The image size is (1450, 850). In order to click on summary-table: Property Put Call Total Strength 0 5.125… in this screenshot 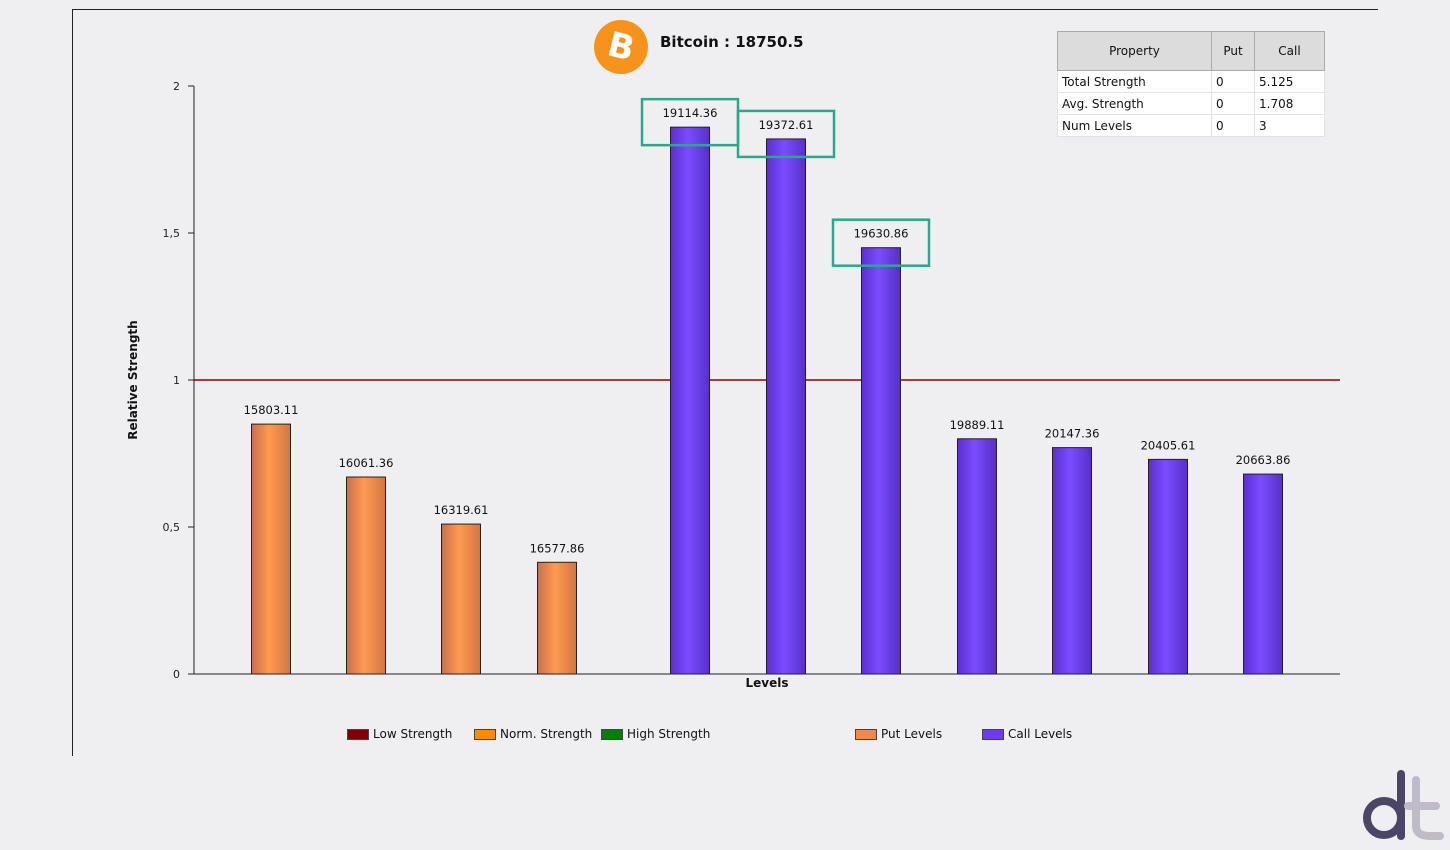, I will do `click(1191, 84)`.